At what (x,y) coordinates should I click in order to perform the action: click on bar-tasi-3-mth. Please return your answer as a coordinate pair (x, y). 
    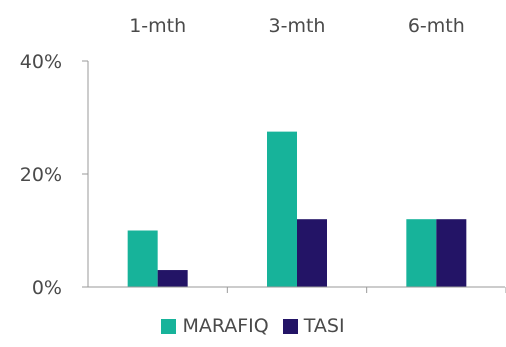
    Looking at the image, I should click on (312, 253).